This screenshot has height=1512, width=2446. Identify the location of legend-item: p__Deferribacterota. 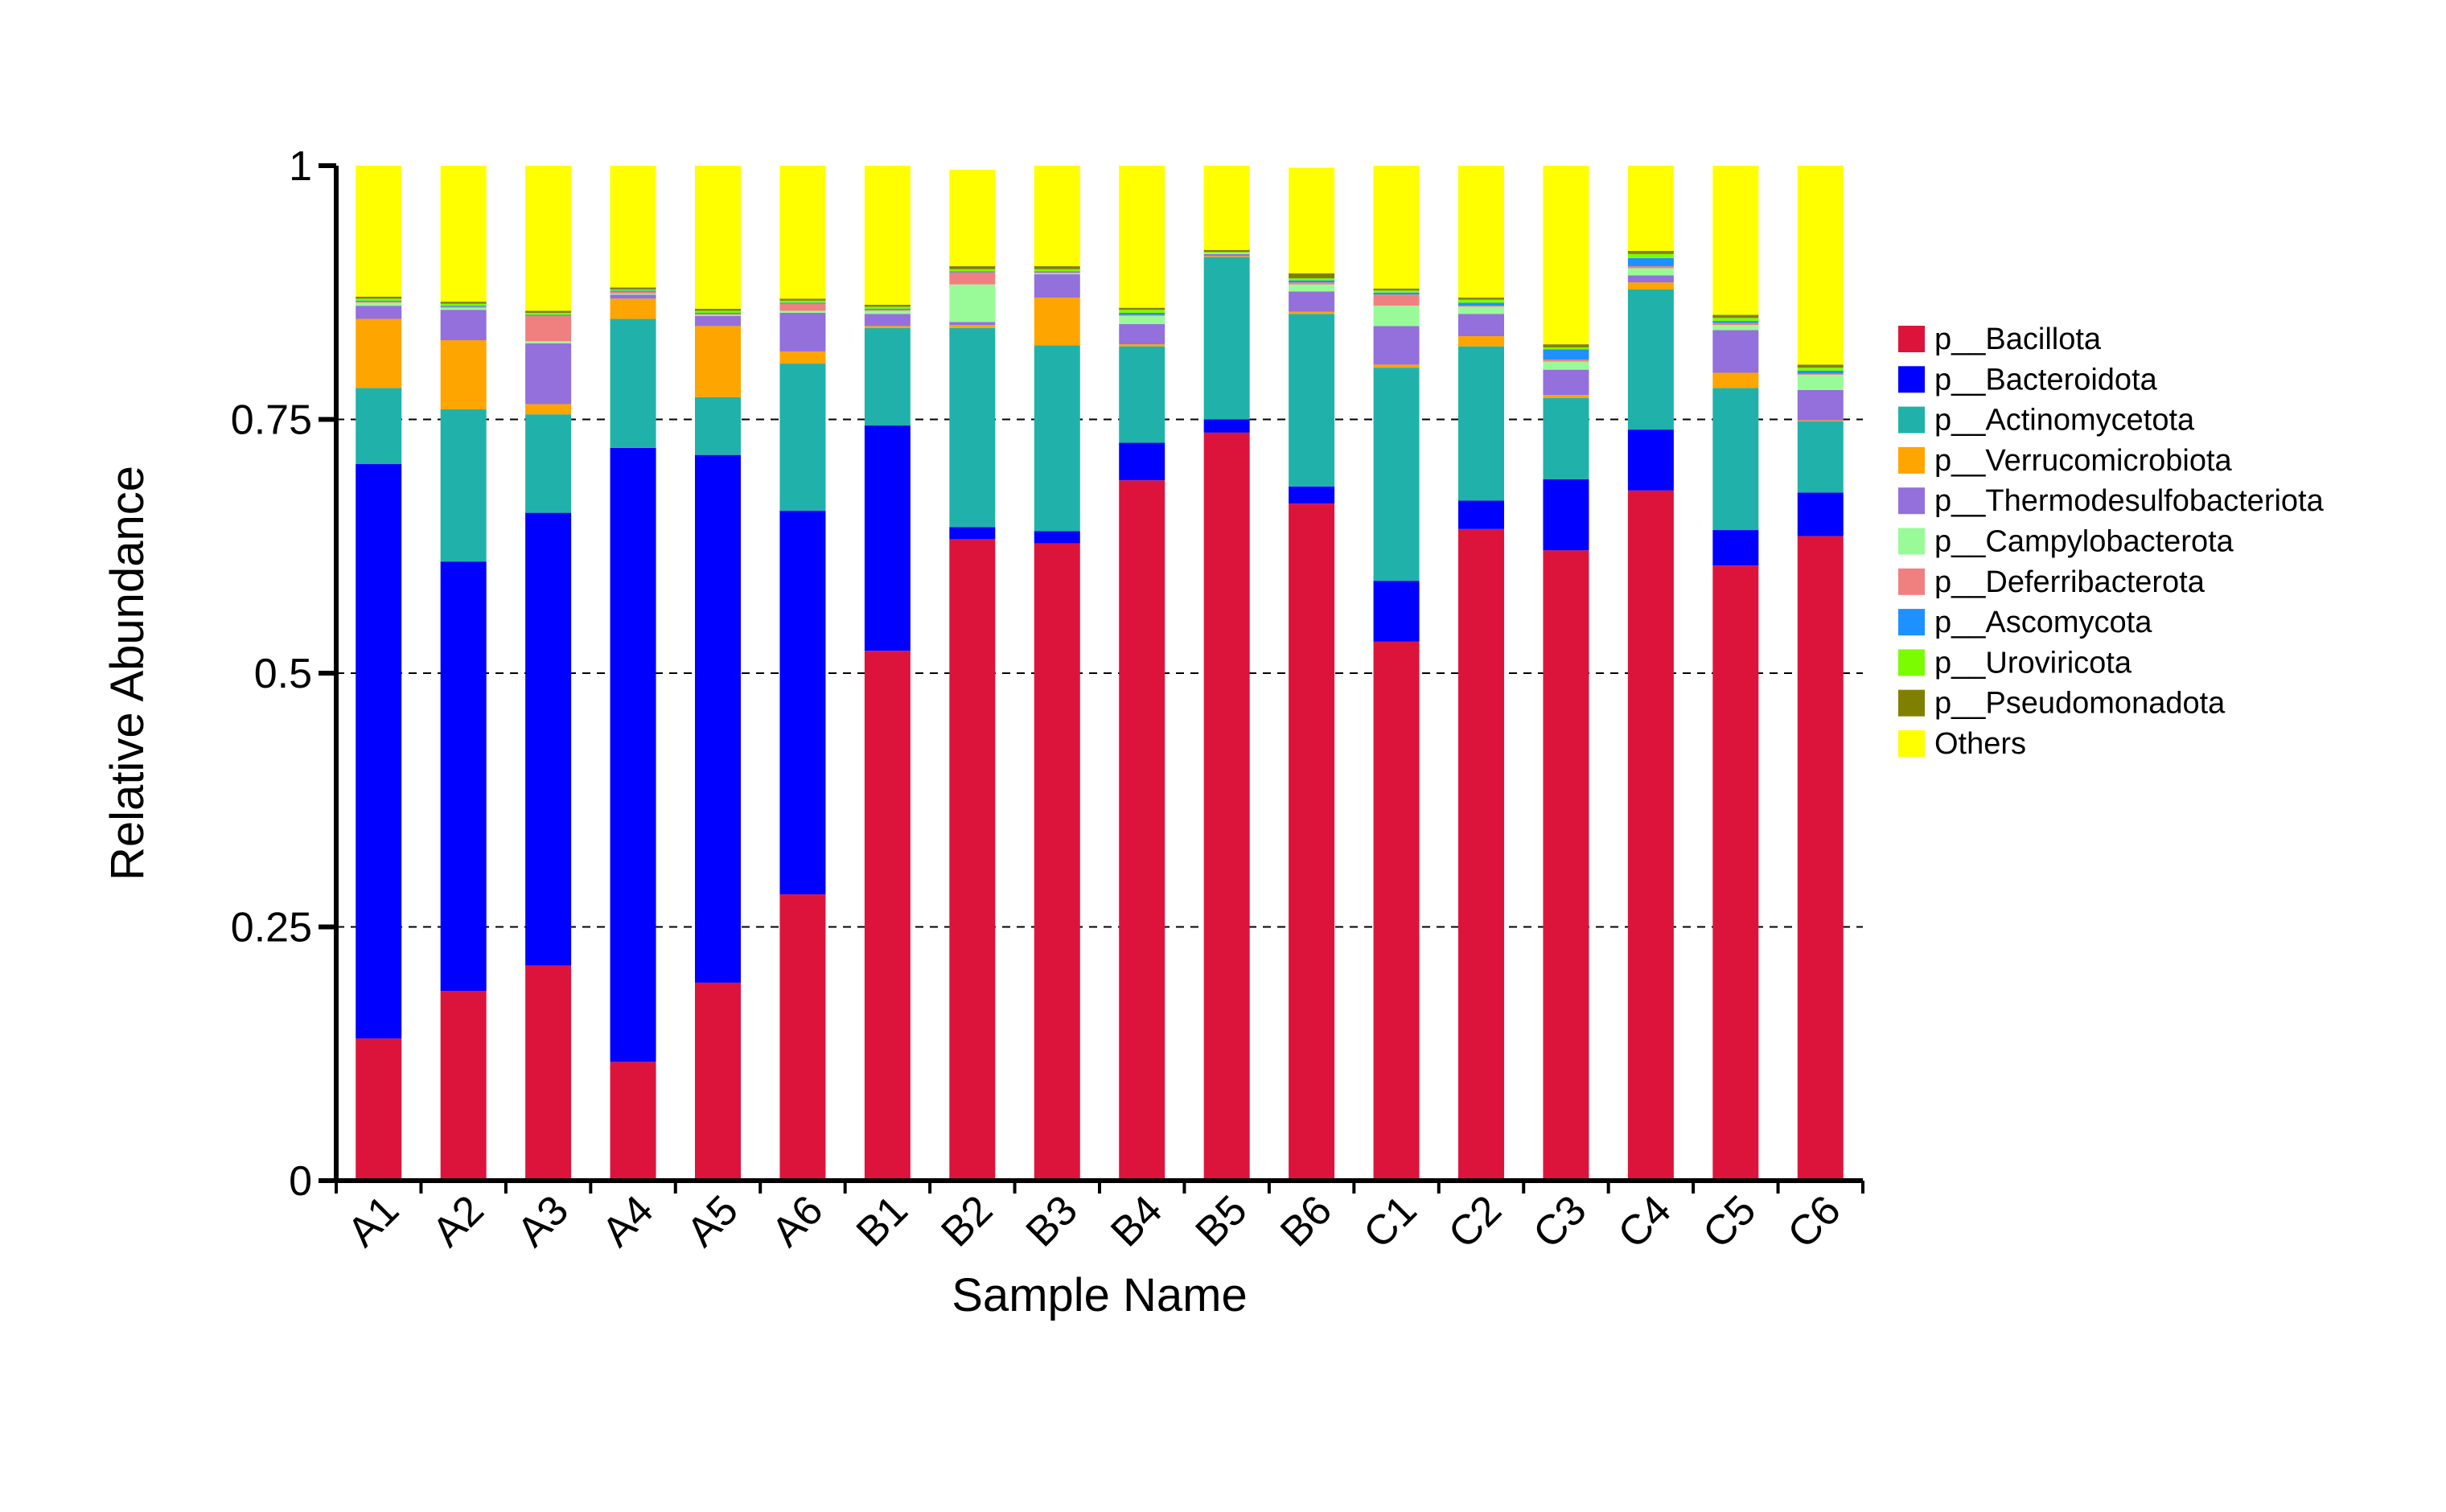
(2052, 582).